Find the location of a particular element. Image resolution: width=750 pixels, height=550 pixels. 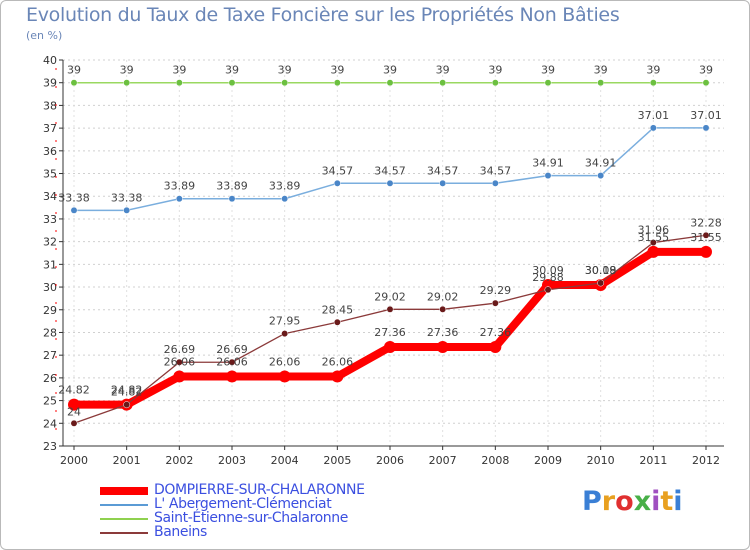

logo-letter: i is located at coordinates (678, 501).